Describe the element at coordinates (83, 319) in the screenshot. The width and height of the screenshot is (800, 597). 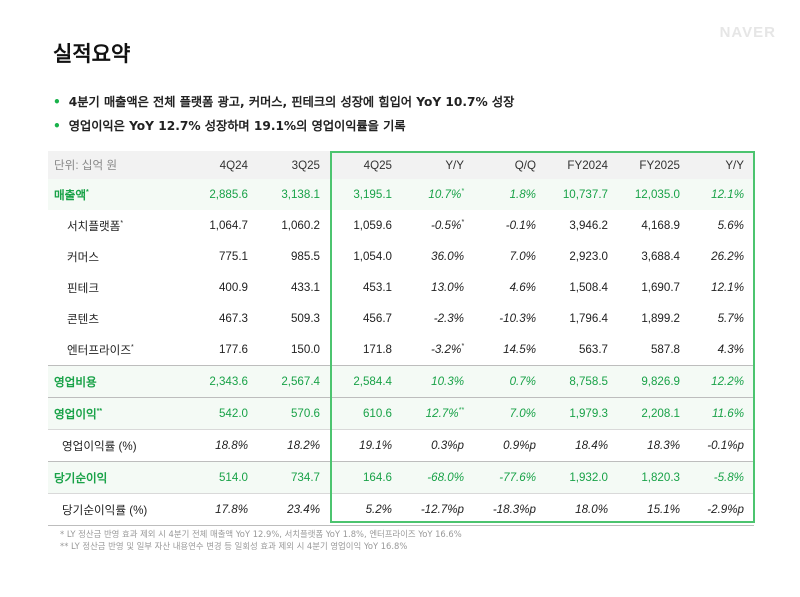
I see `row-label: 콘텐츠` at that location.